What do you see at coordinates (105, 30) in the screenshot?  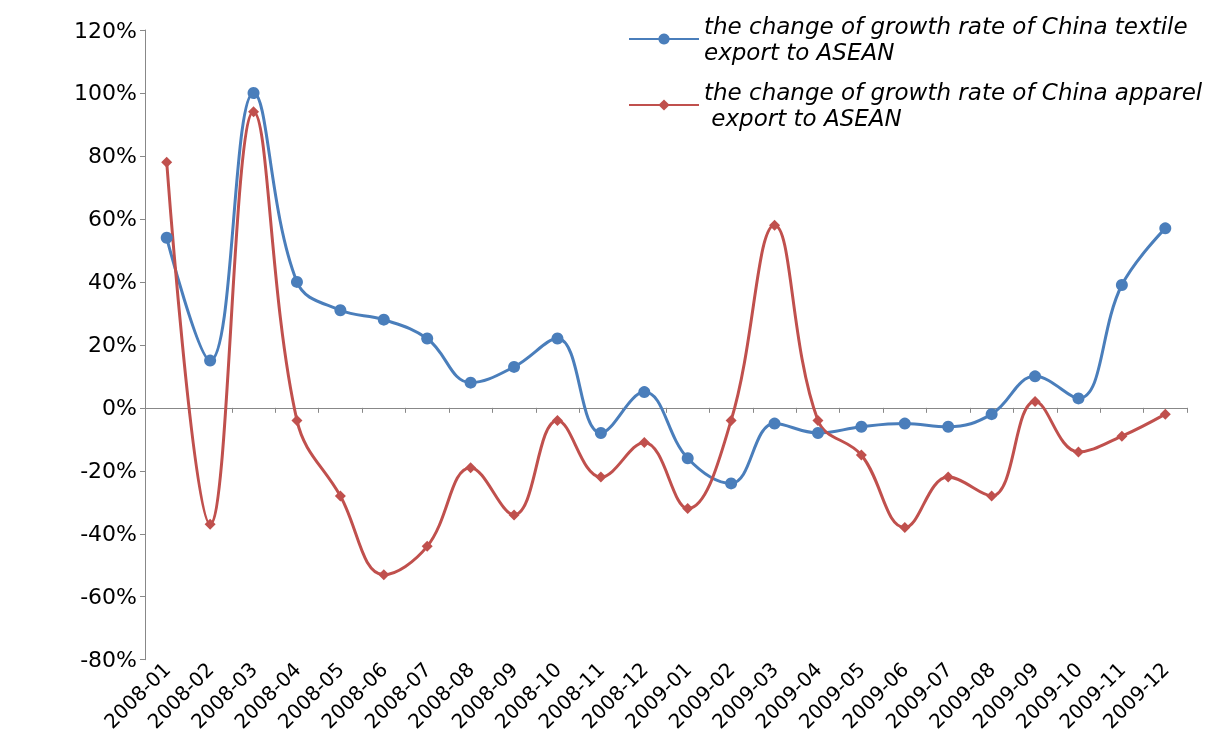 I see `y-tick-label: 120%` at bounding box center [105, 30].